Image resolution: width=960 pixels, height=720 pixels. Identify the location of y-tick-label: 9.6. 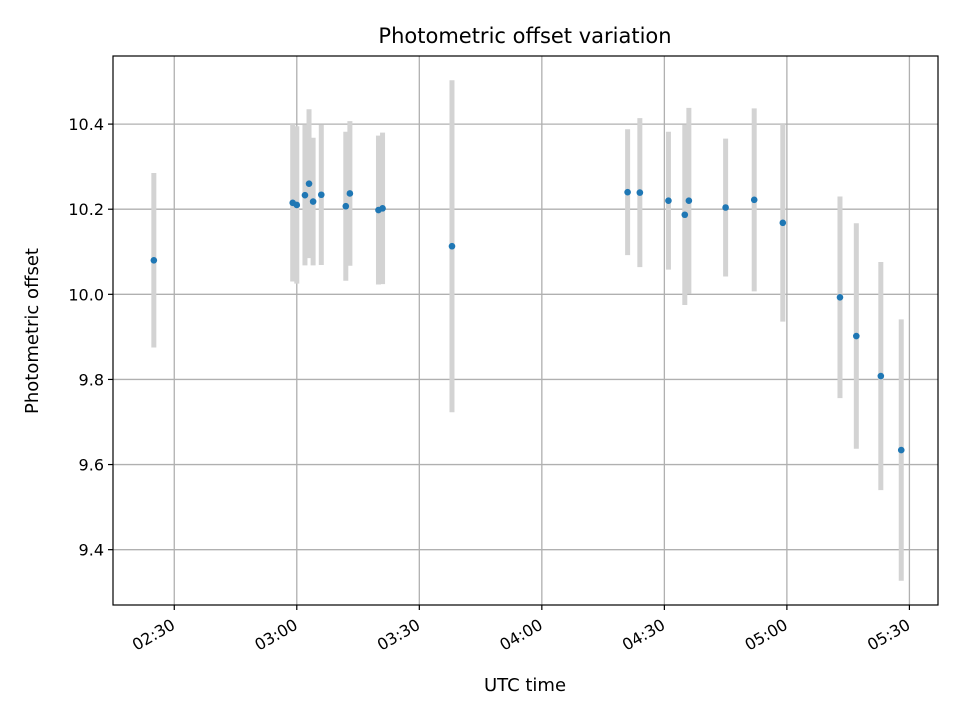
(91, 465).